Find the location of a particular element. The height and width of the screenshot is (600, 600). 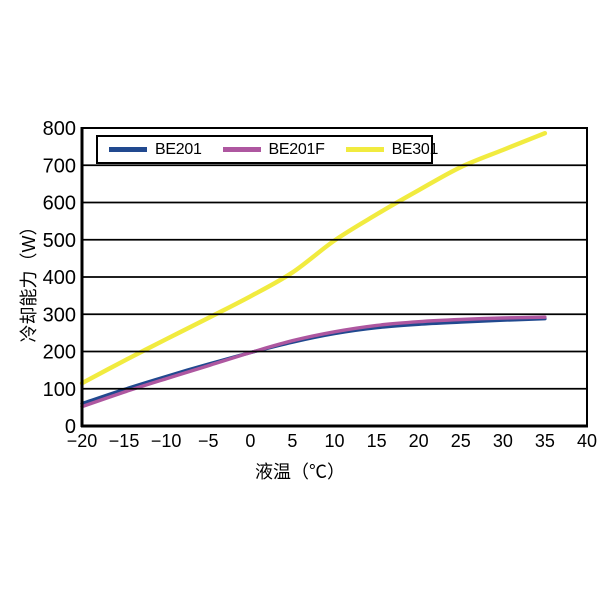

x-tick-label-15: 15 is located at coordinates (377, 441).